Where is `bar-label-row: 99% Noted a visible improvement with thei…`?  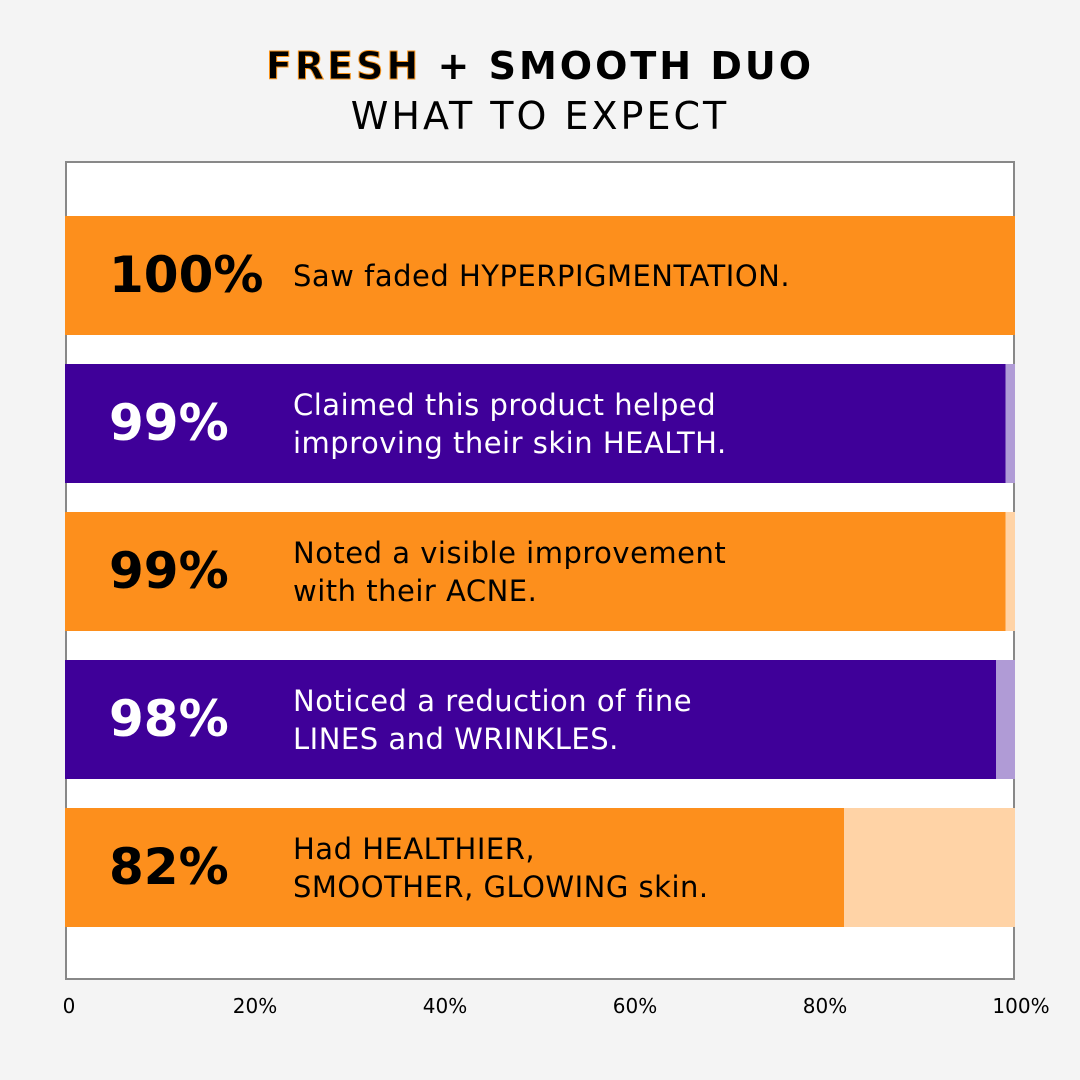
bar-label-row: 99% Noted a visible improvement with thei… is located at coordinates (540, 571).